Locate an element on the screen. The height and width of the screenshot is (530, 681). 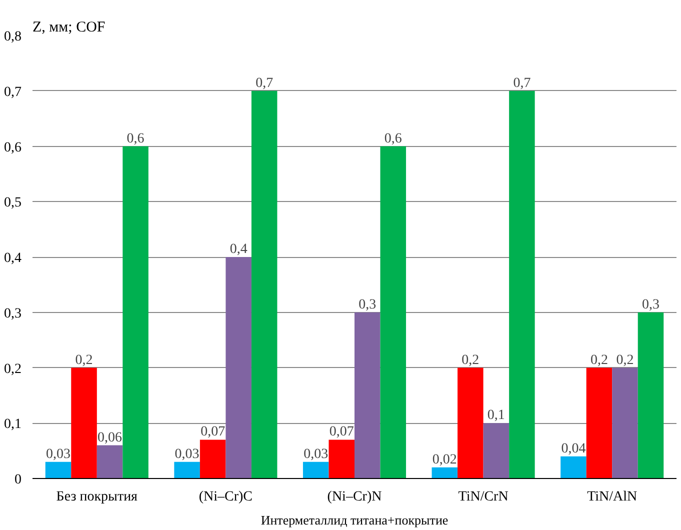
data-label: 0,02 is located at coordinates (444, 460).